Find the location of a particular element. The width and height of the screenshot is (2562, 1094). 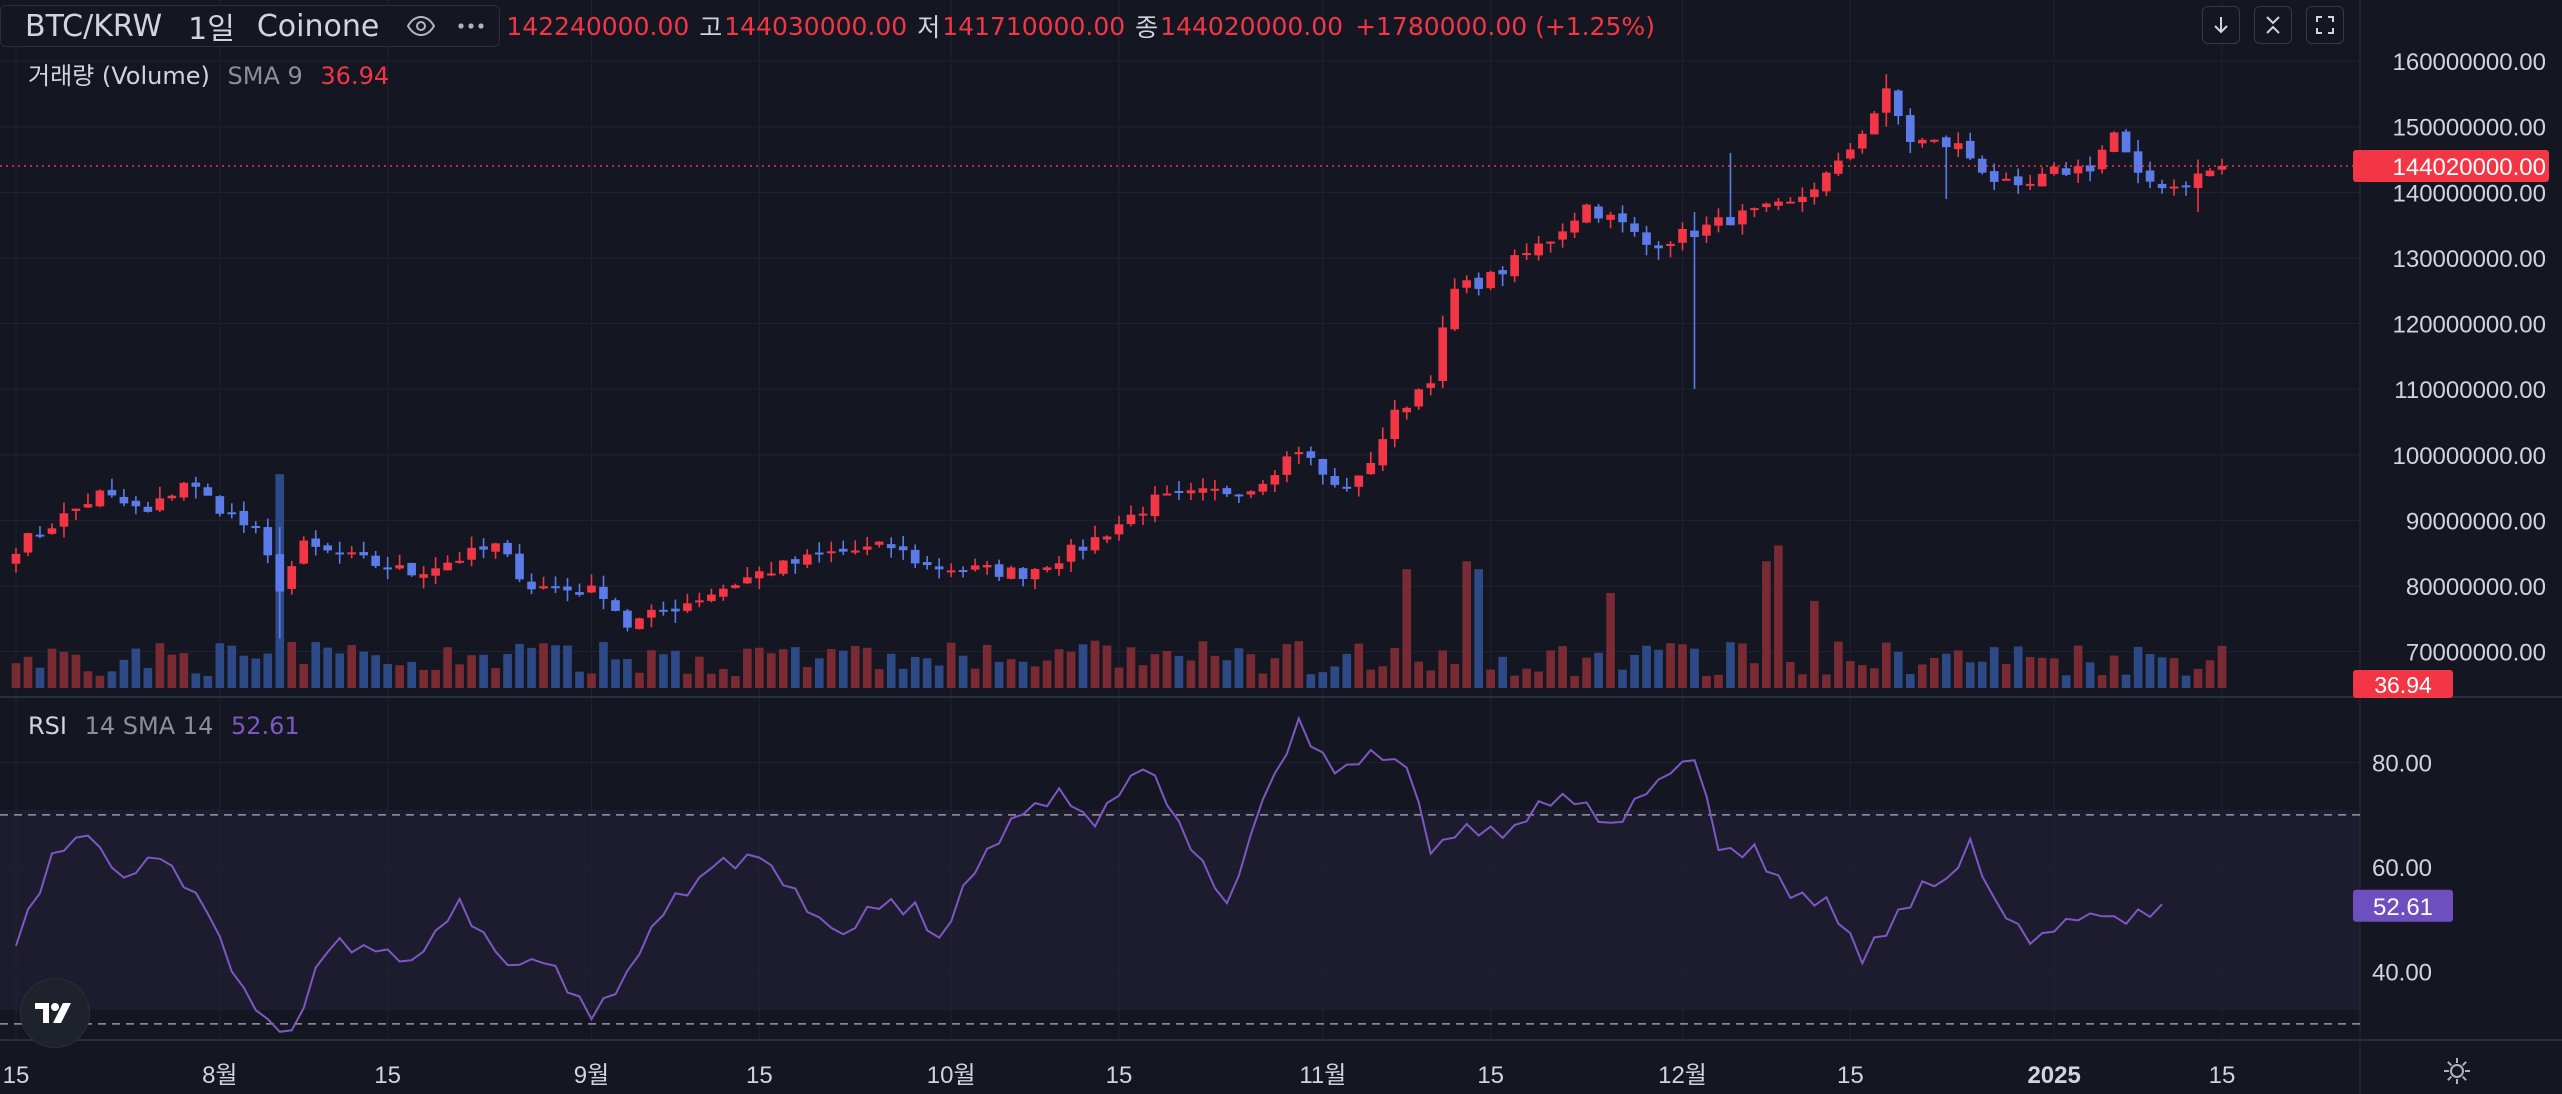

collapse-icon is located at coordinates (2273, 25).